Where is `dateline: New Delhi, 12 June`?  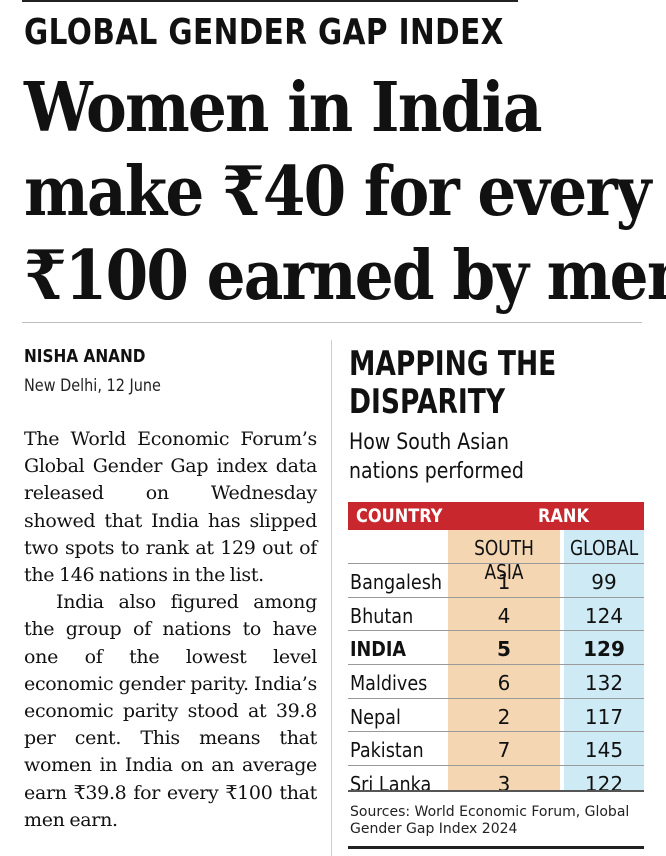 dateline: New Delhi, 12 June is located at coordinates (92, 386).